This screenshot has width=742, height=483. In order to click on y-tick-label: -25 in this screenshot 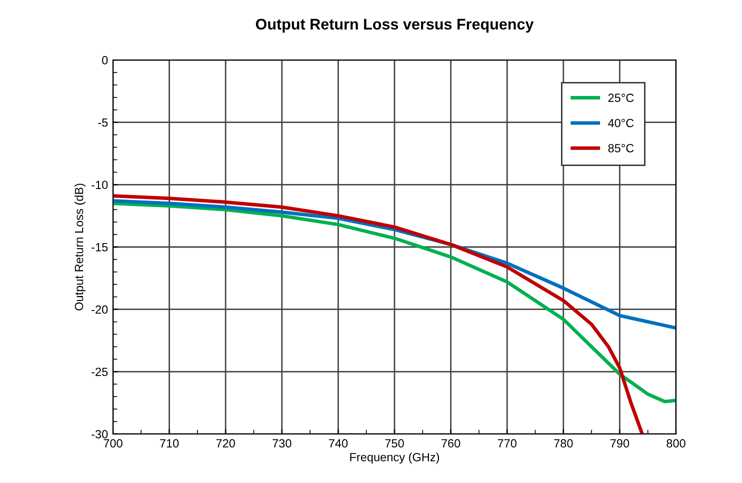, I will do `click(100, 372)`.